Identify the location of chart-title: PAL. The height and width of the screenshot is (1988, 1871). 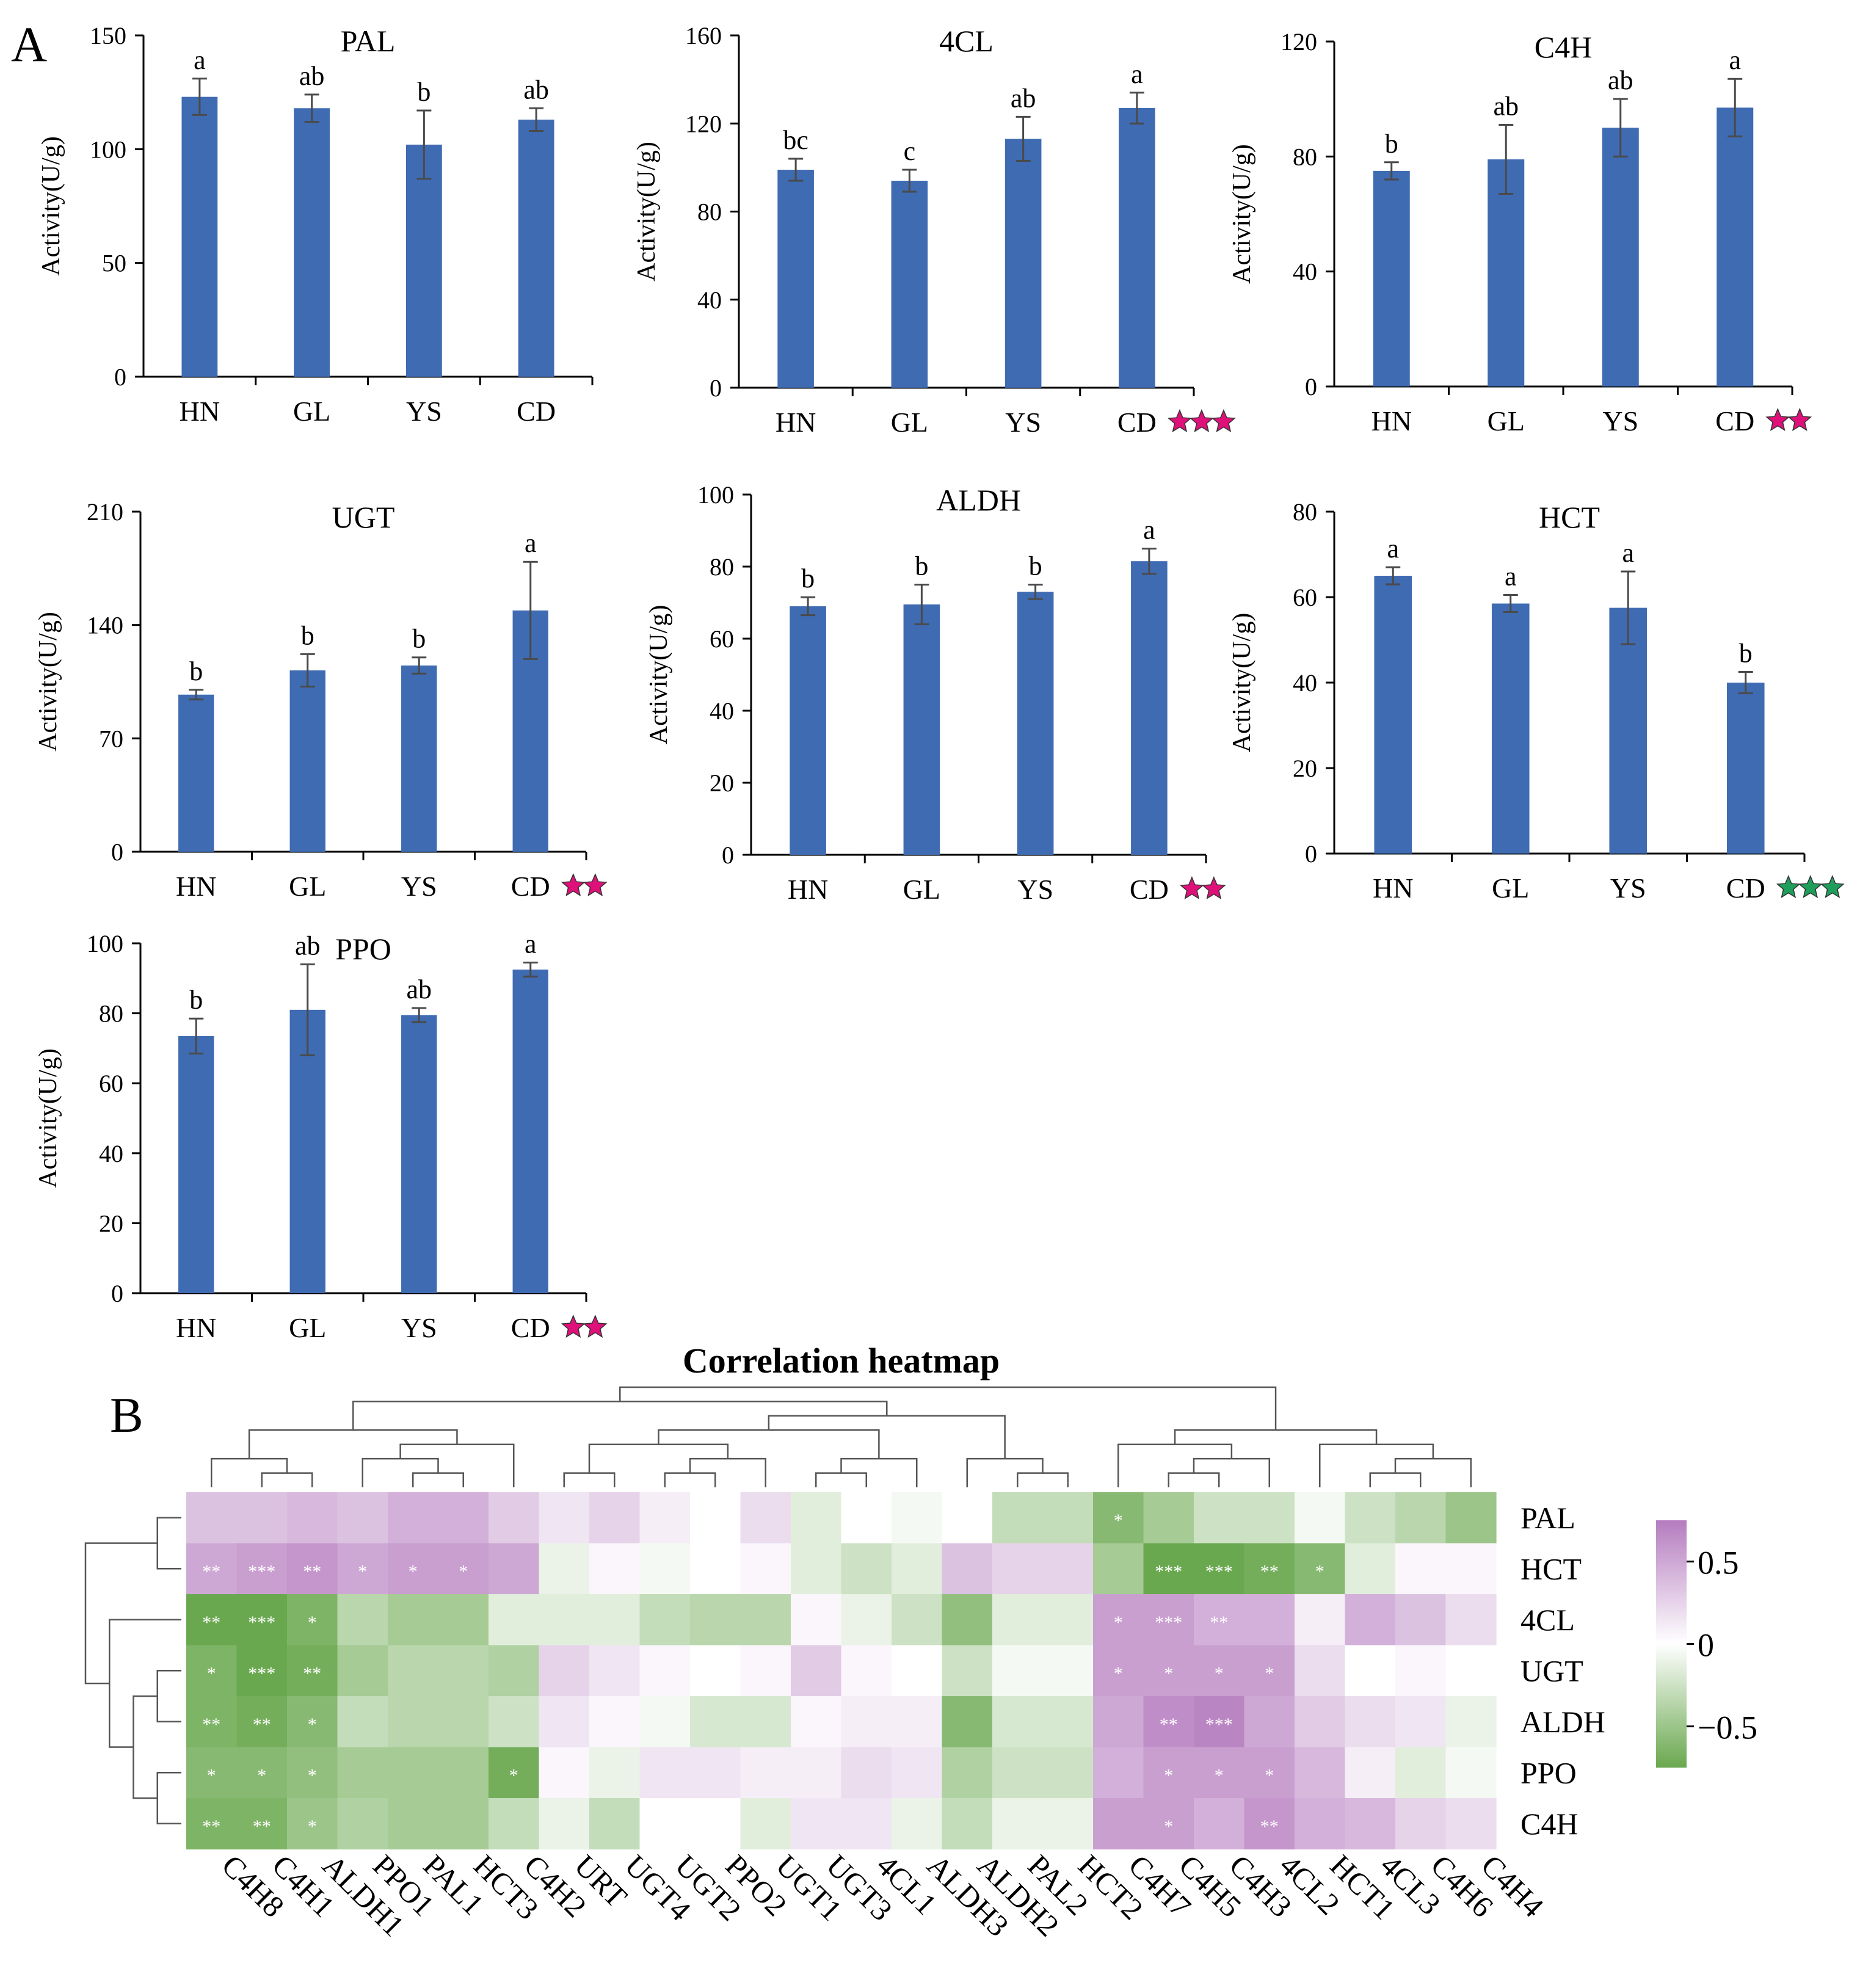
(368, 41).